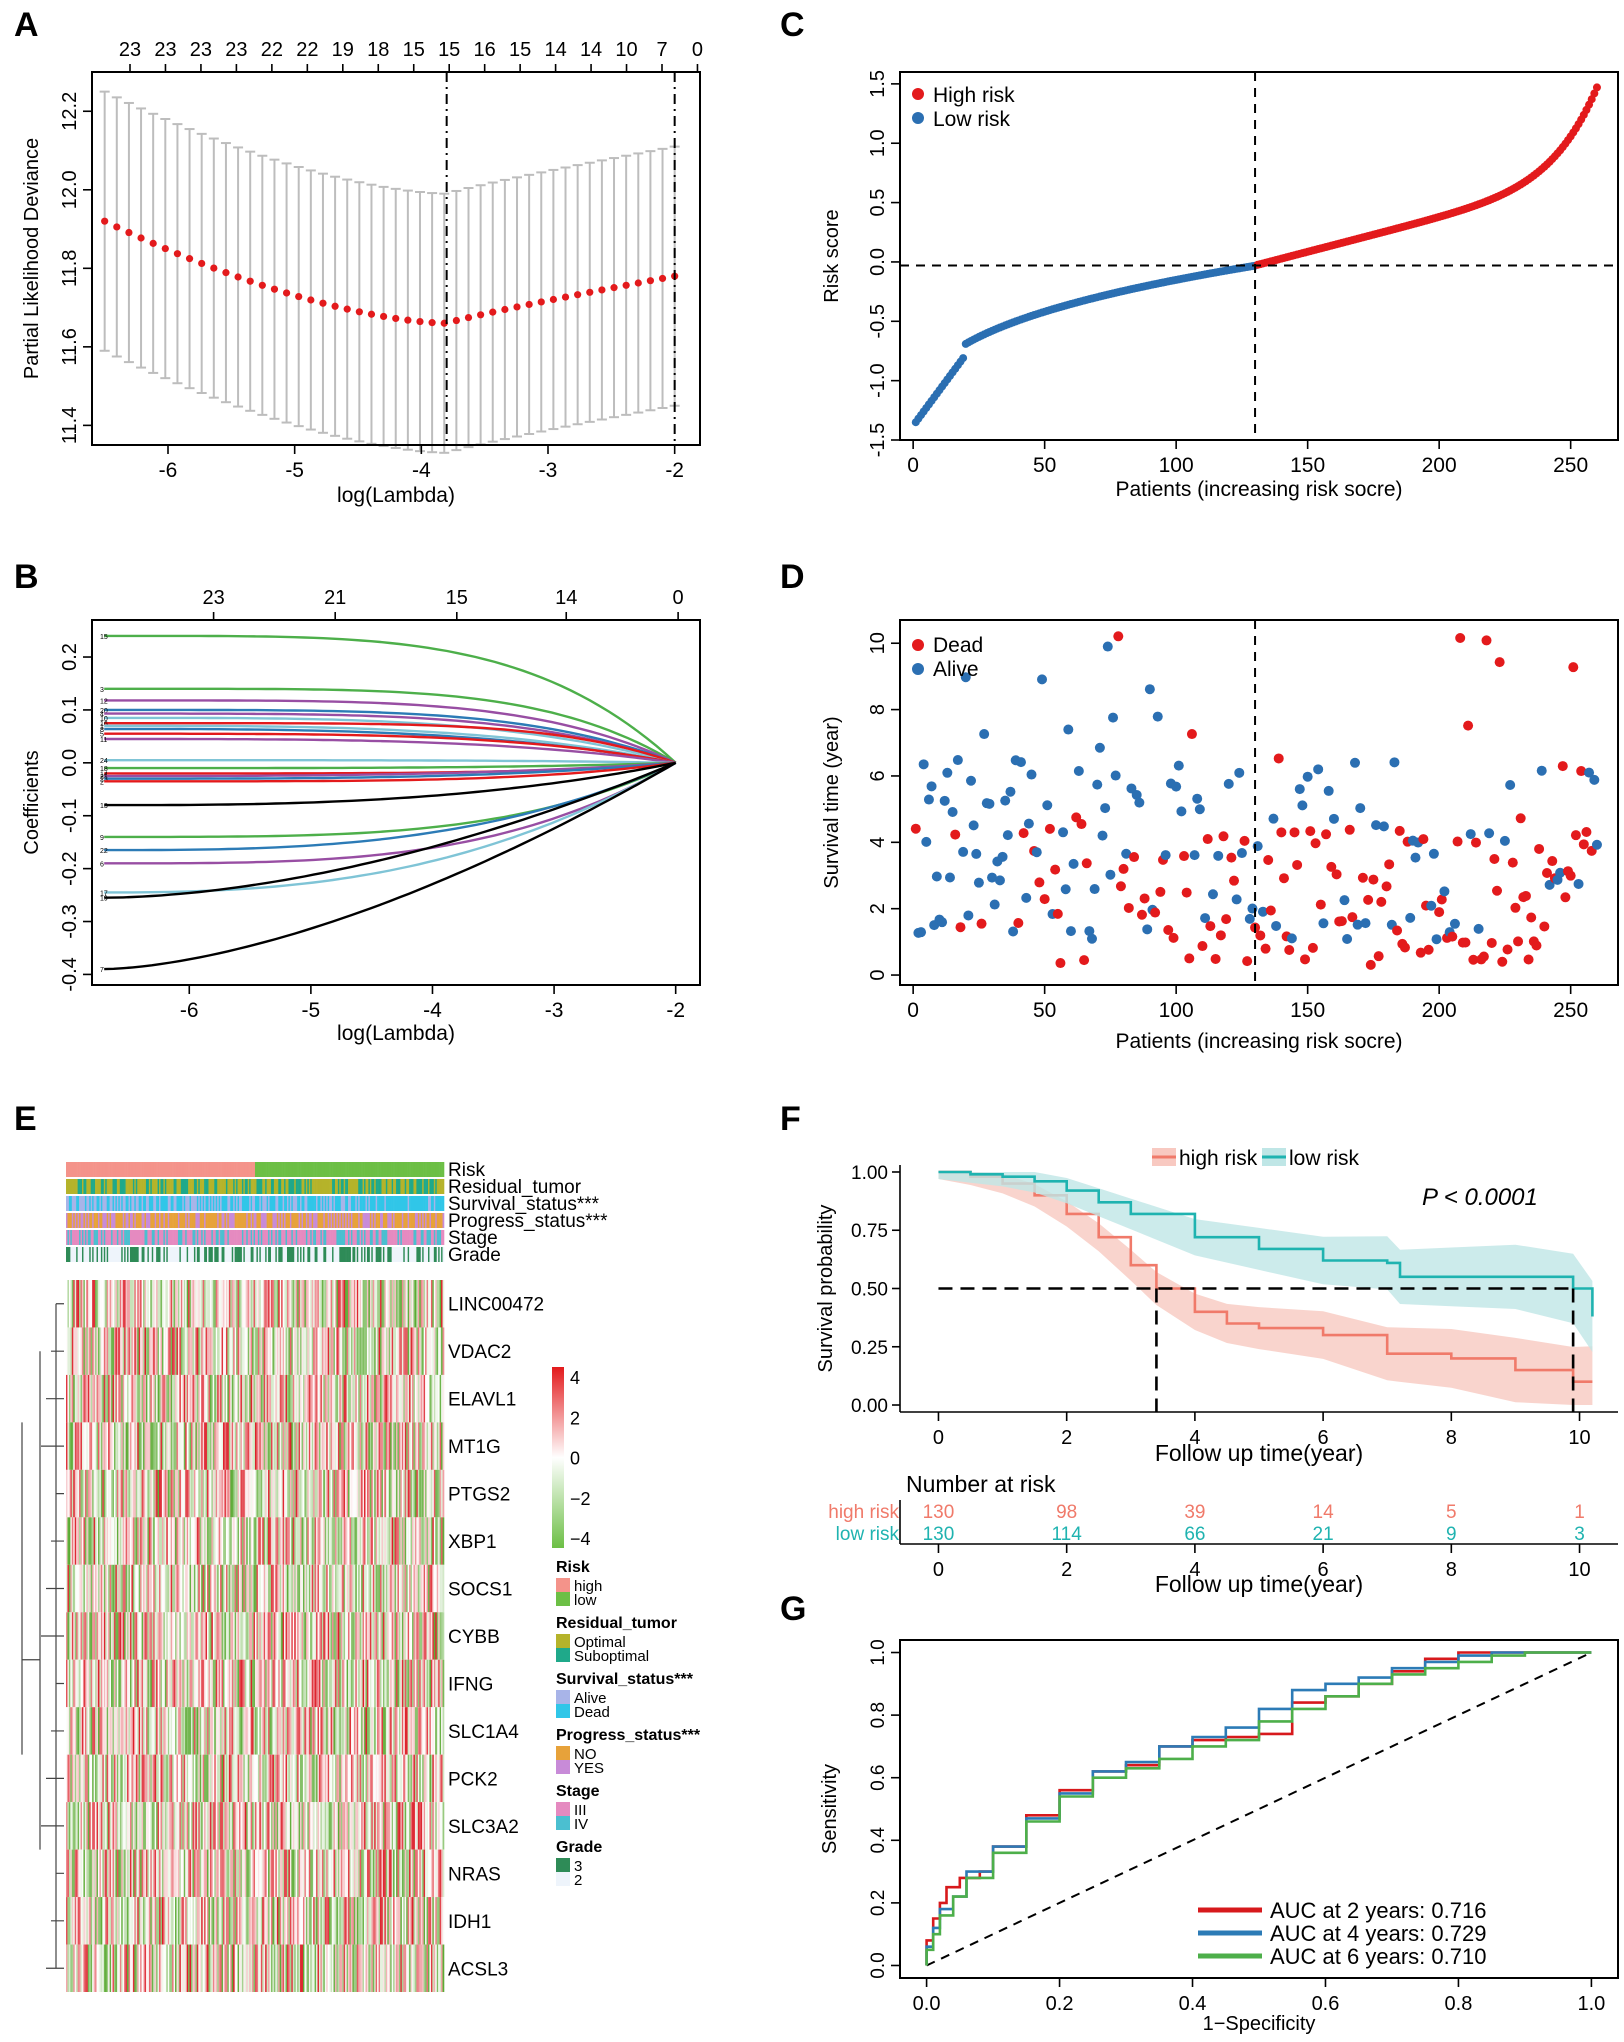 This screenshot has width=1624, height=2042. I want to click on y-tick-label: 11.4, so click(70, 425).